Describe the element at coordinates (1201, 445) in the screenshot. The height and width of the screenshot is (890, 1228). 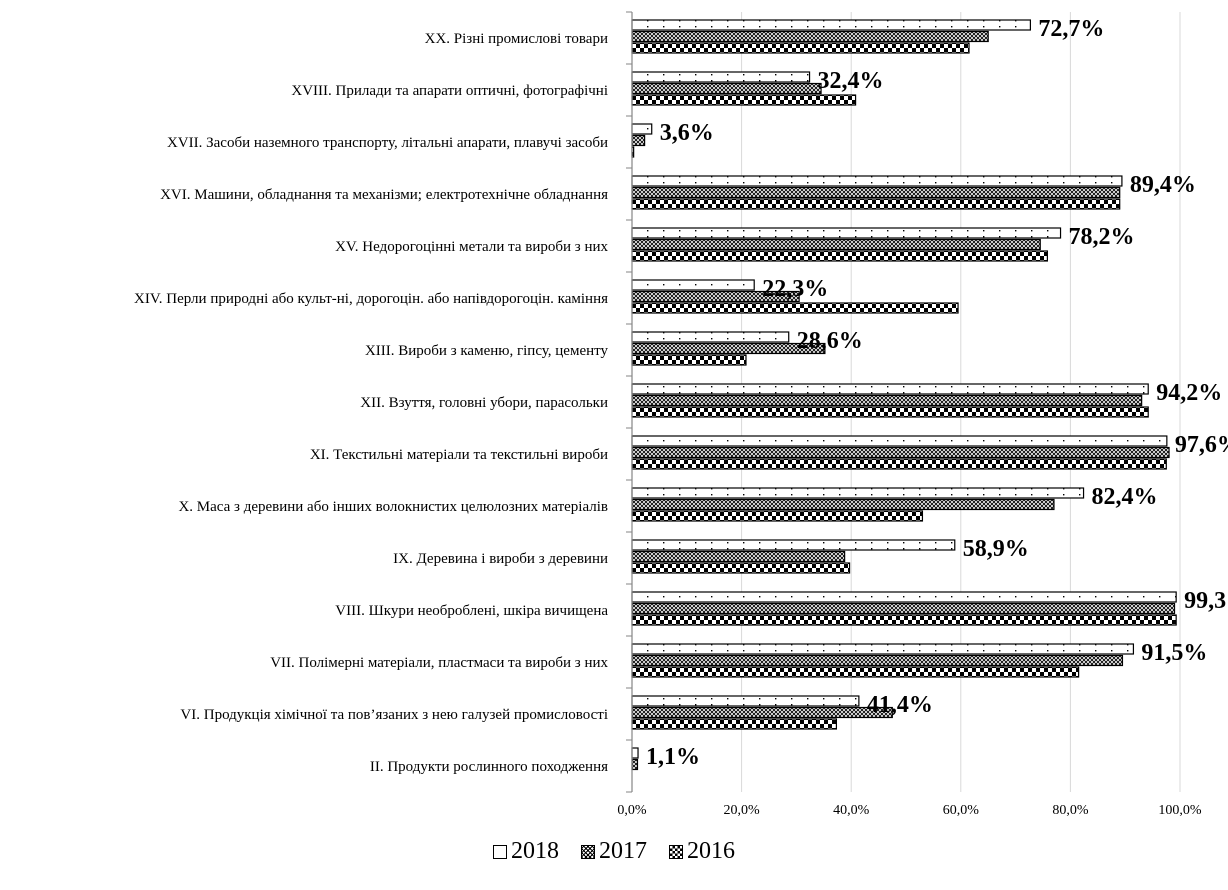
I see `data-label: 97,6%` at that location.